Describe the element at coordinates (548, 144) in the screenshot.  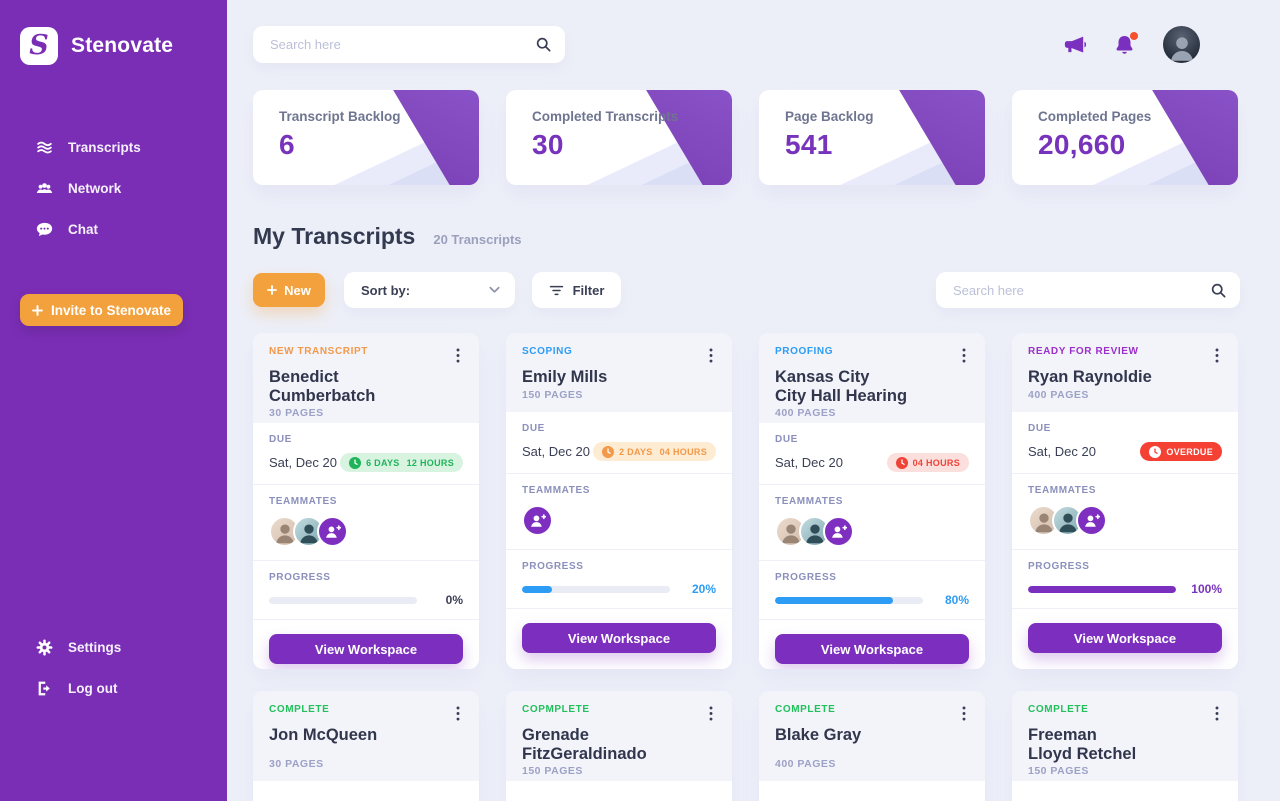
I see `stat-value: 30` at that location.